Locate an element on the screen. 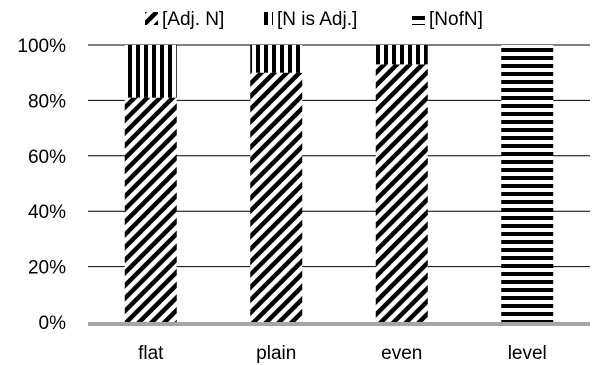 The width and height of the screenshot is (600, 365). legend-label-0: [Adj. N] is located at coordinates (193, 19).